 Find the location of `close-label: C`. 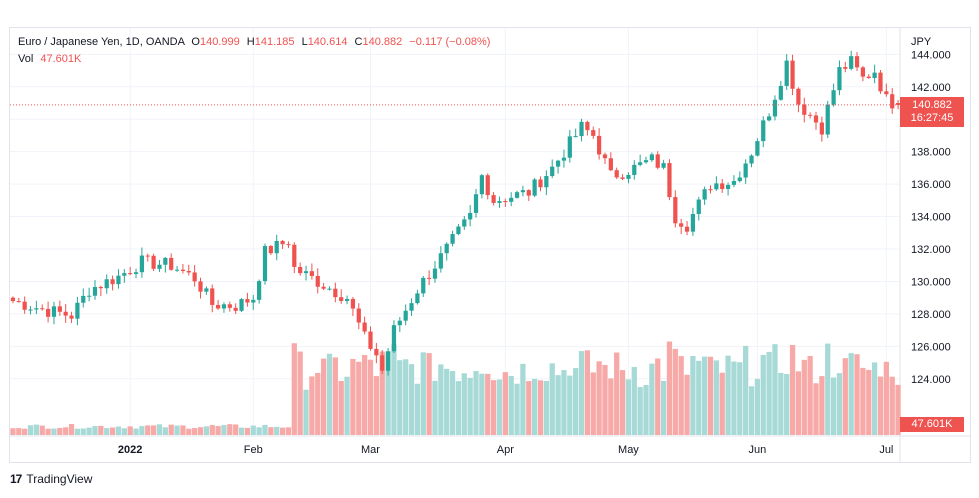

close-label: C is located at coordinates (358, 42).